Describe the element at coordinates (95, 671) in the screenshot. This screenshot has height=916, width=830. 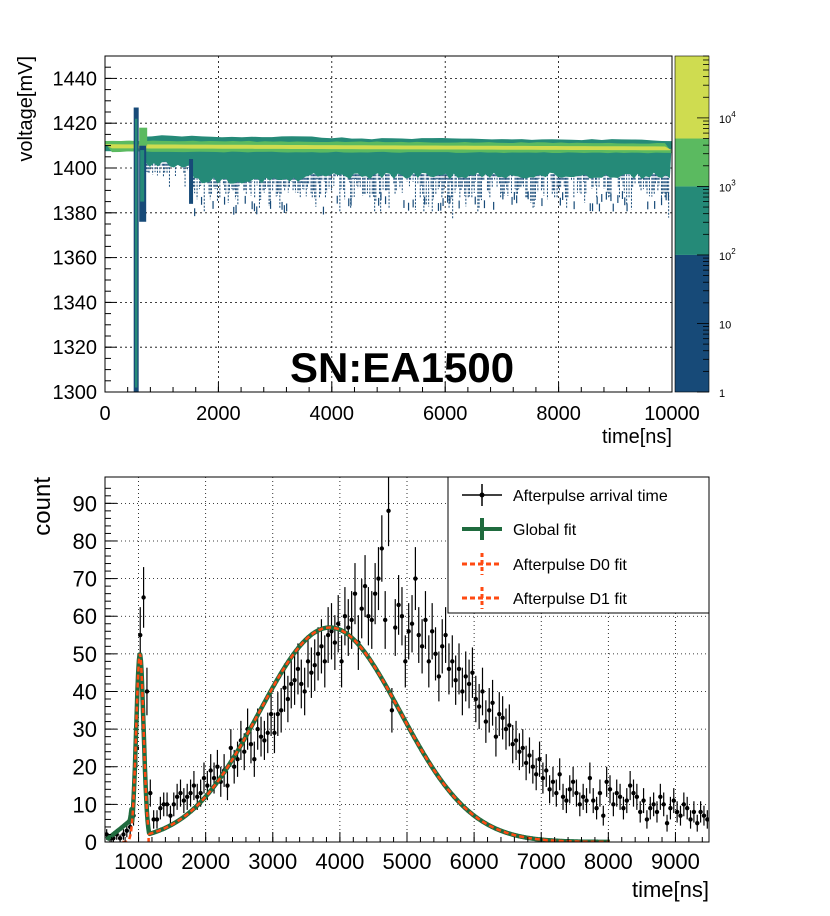
I see `histogram-y-ticks: 0 10 20 30 40 50 60 70 80 90` at that location.